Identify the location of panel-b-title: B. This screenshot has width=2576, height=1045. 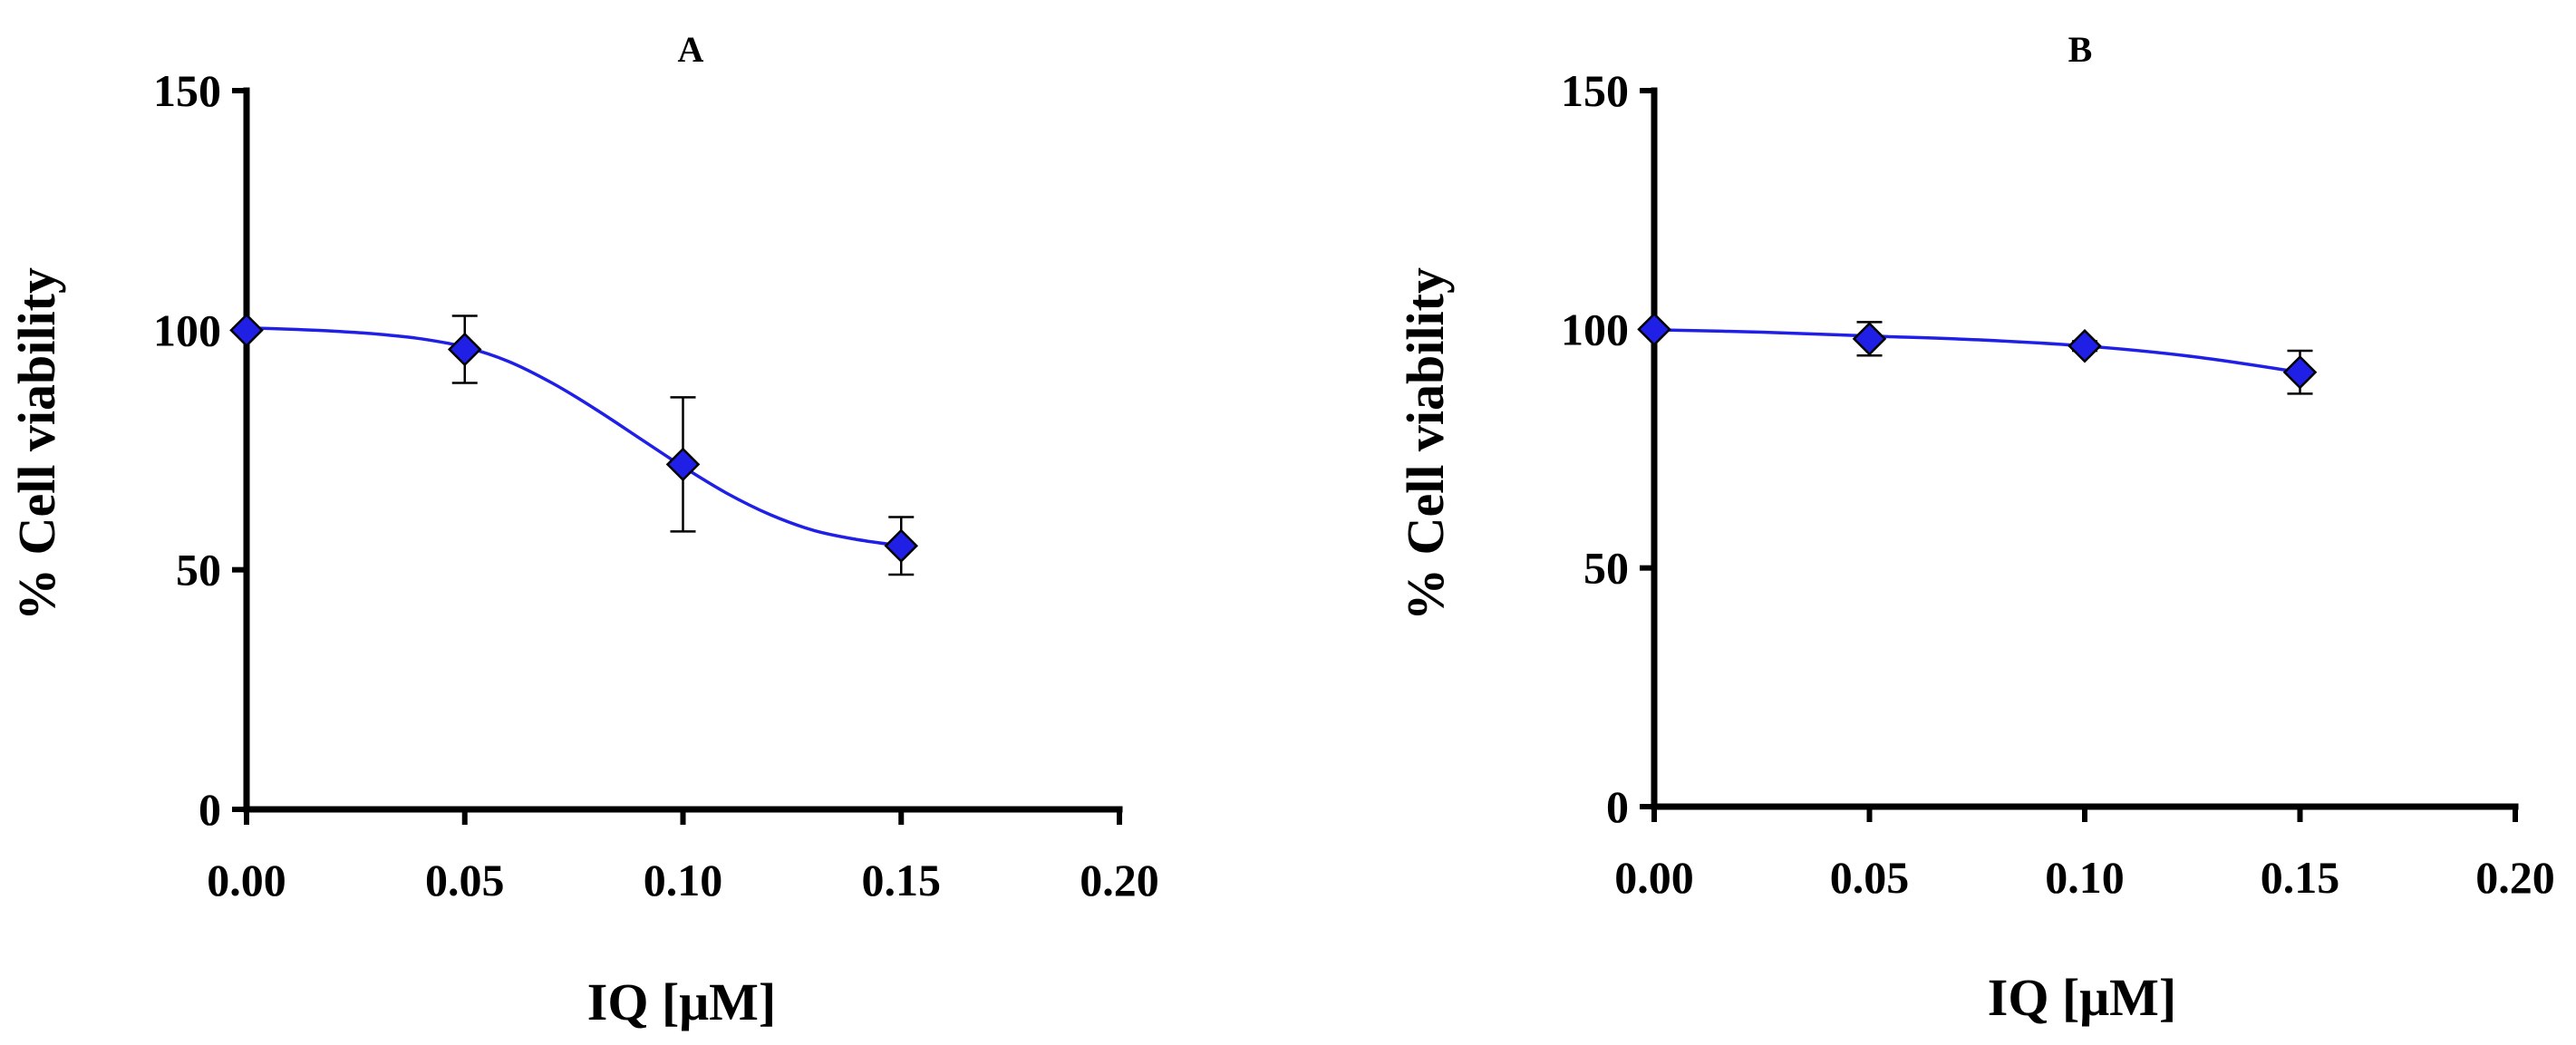
(2080, 49).